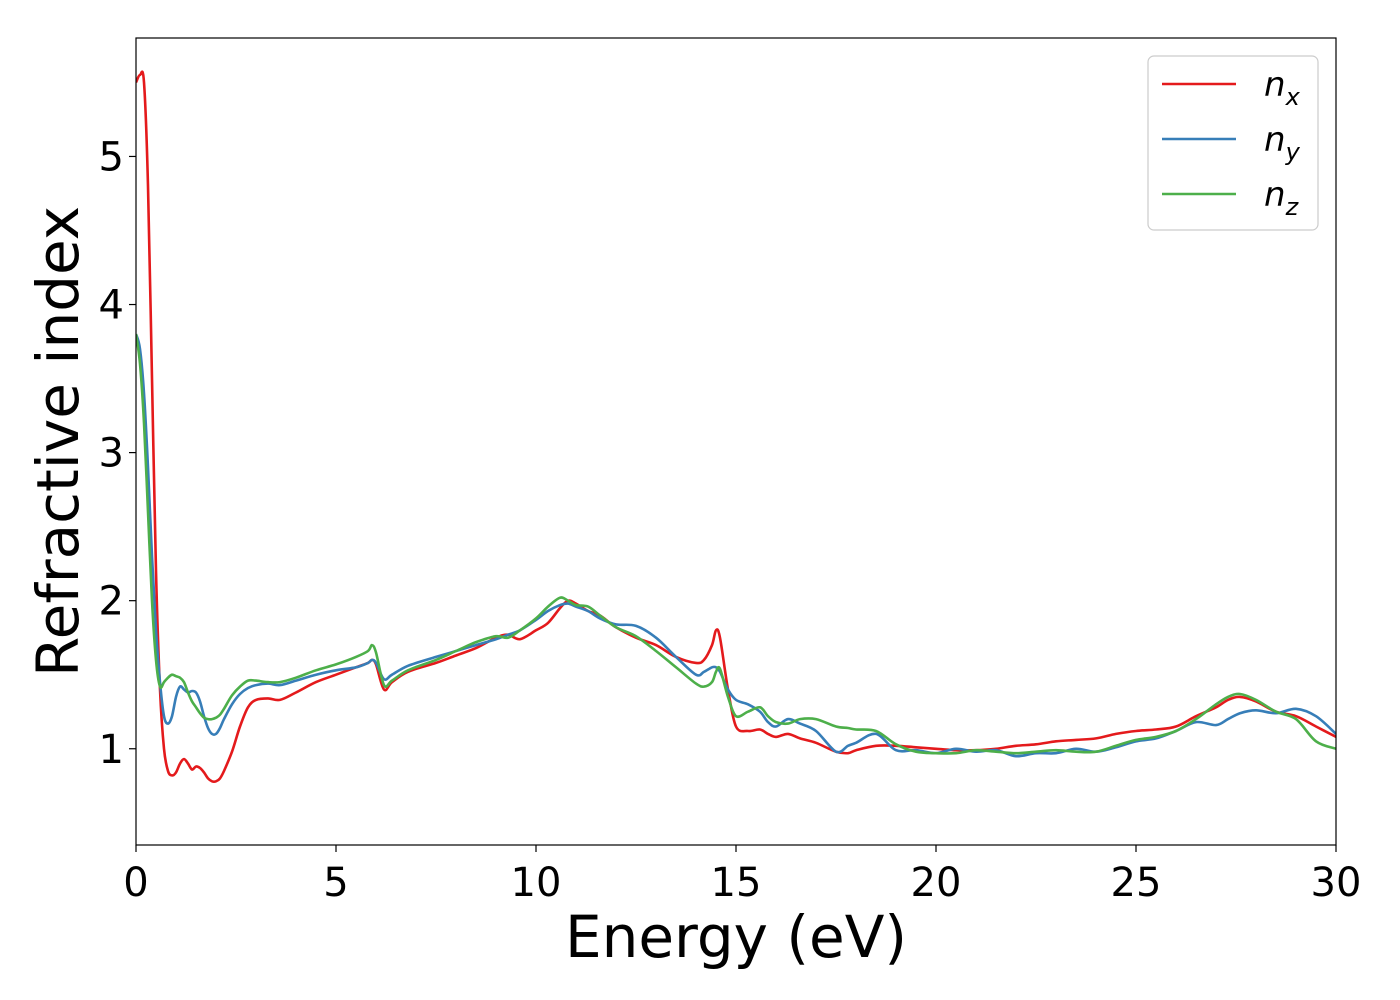 This screenshot has width=1400, height=1000. I want to click on x-tick-label: 5, so click(335, 883).